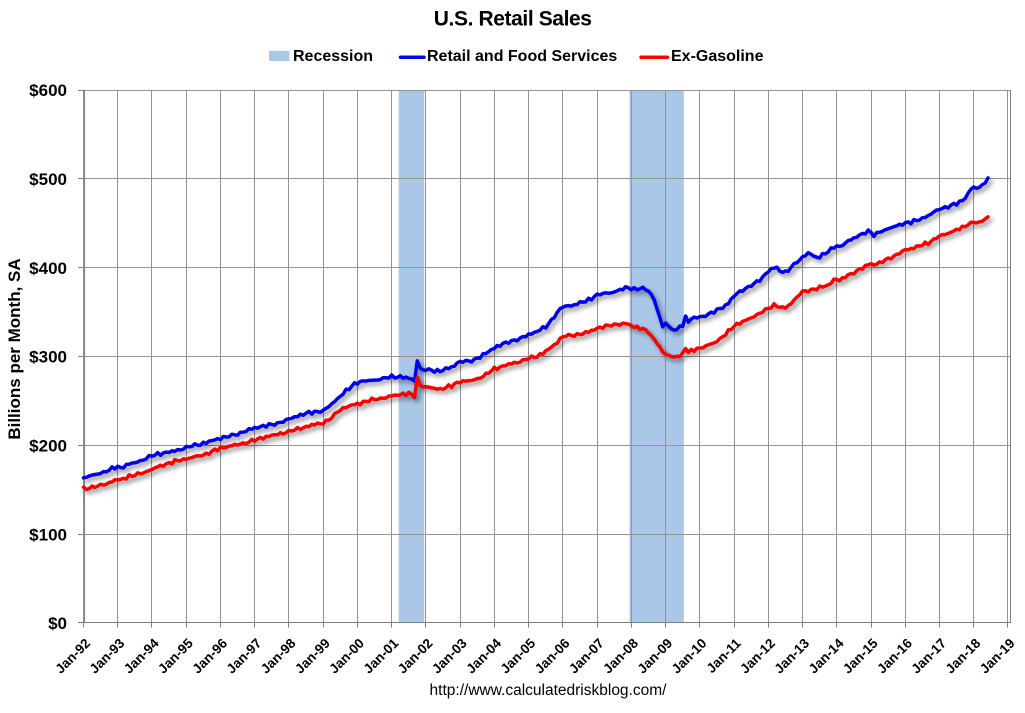 The height and width of the screenshot is (713, 1025). I want to click on svg-text: $200, so click(48, 446).